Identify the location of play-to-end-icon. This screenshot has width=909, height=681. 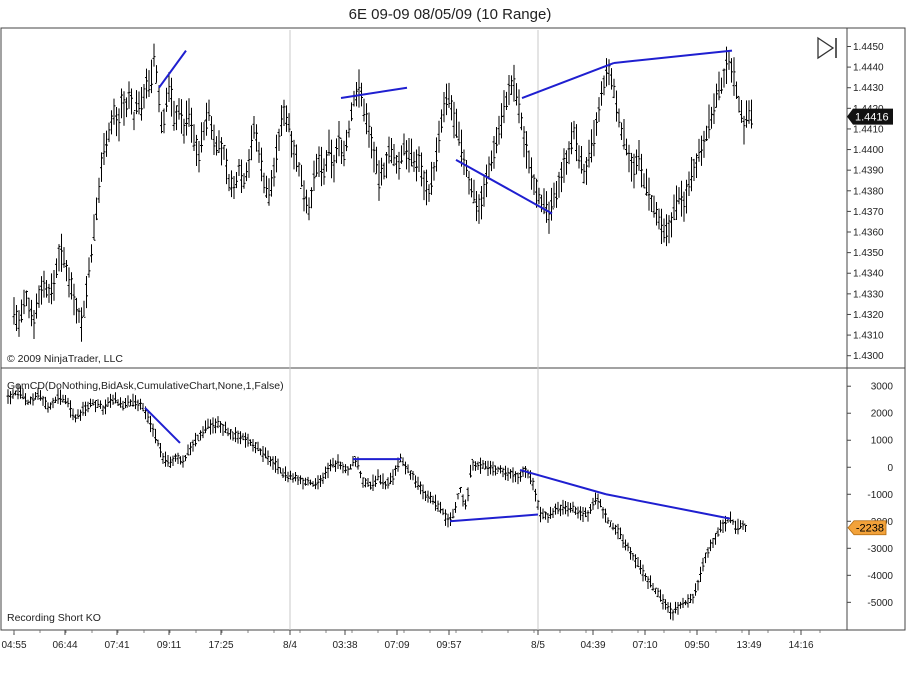
(828, 48).